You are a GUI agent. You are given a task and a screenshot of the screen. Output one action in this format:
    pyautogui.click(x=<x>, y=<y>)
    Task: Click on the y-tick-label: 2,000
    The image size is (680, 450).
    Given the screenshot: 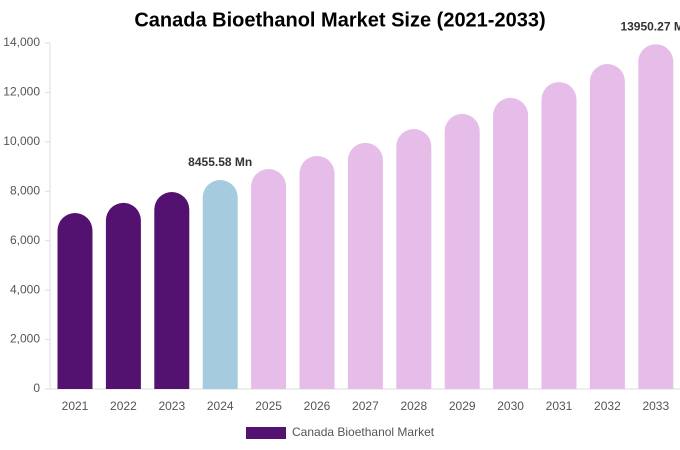 What is the action you would take?
    pyautogui.click(x=25, y=339)
    